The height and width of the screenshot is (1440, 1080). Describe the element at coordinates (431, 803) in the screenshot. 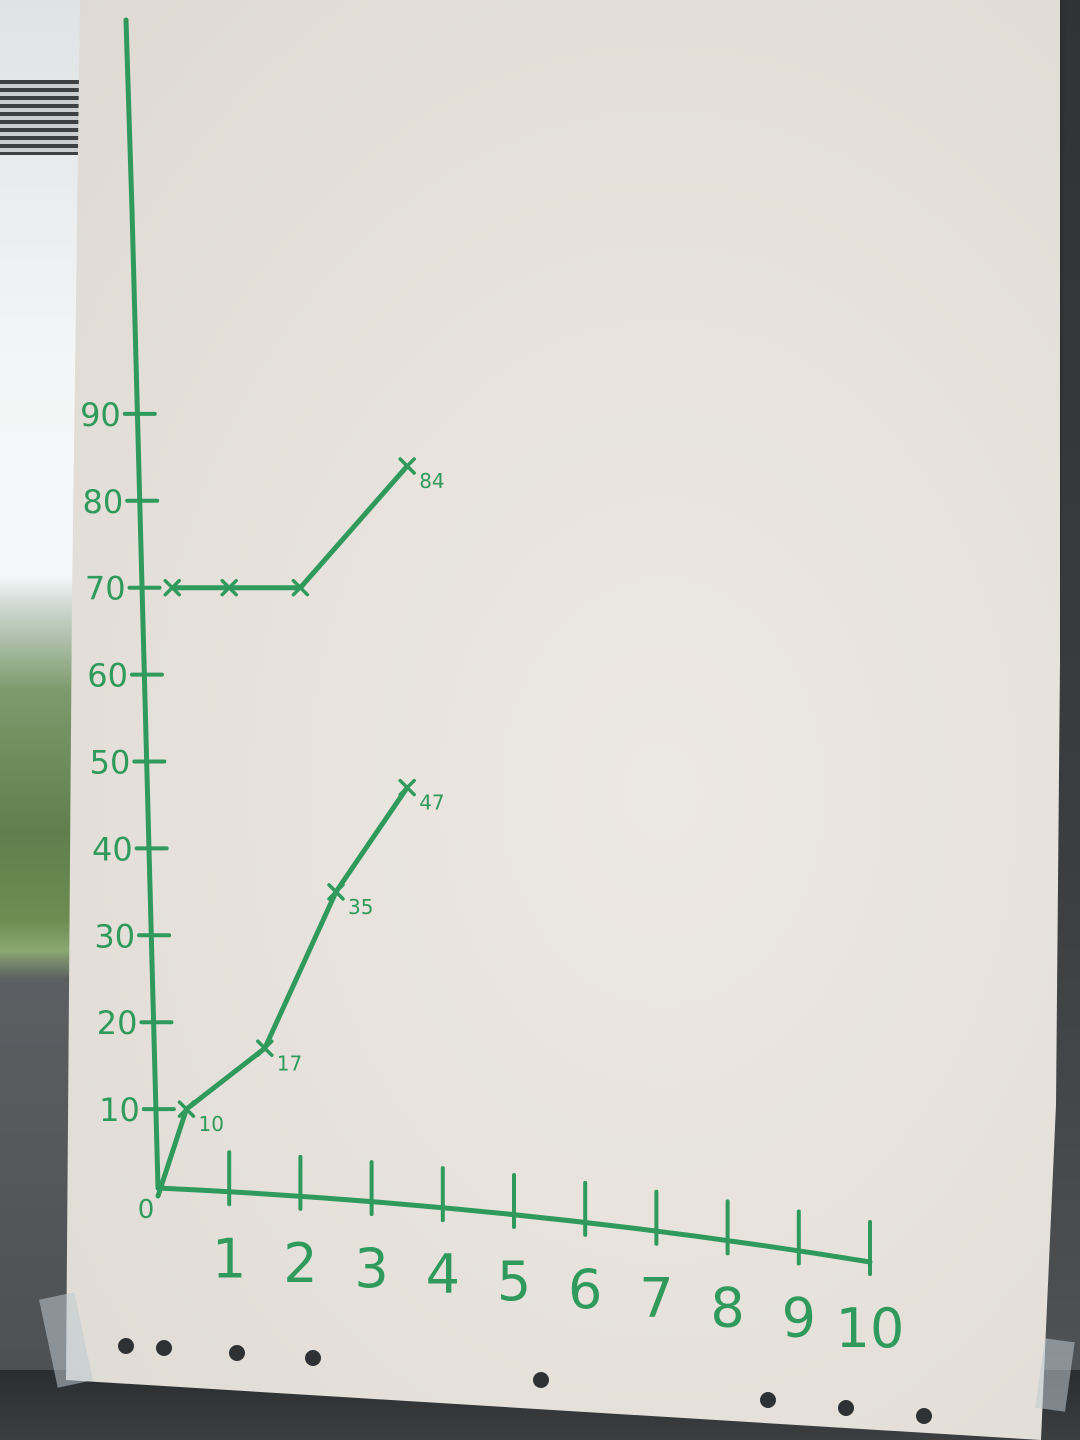

I see `data-point-label: 47` at that location.